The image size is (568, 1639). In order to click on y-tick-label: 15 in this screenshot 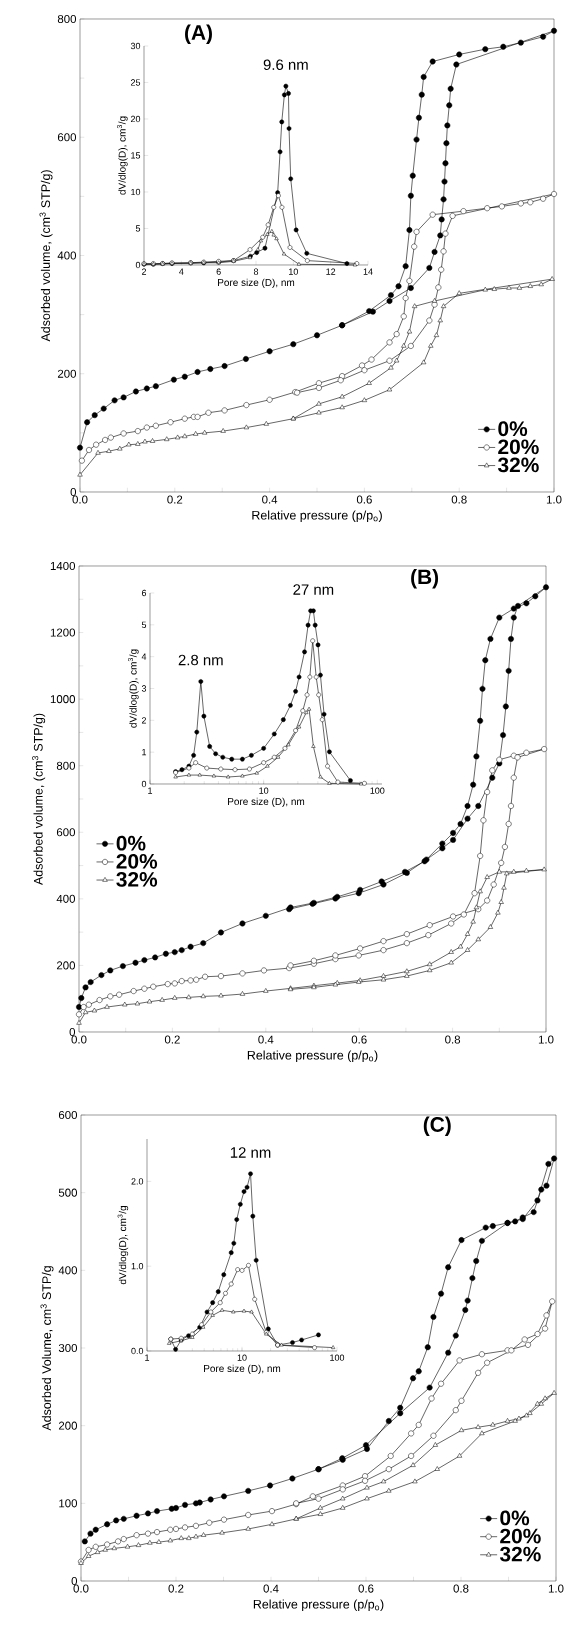, I will do `click(136, 155)`.